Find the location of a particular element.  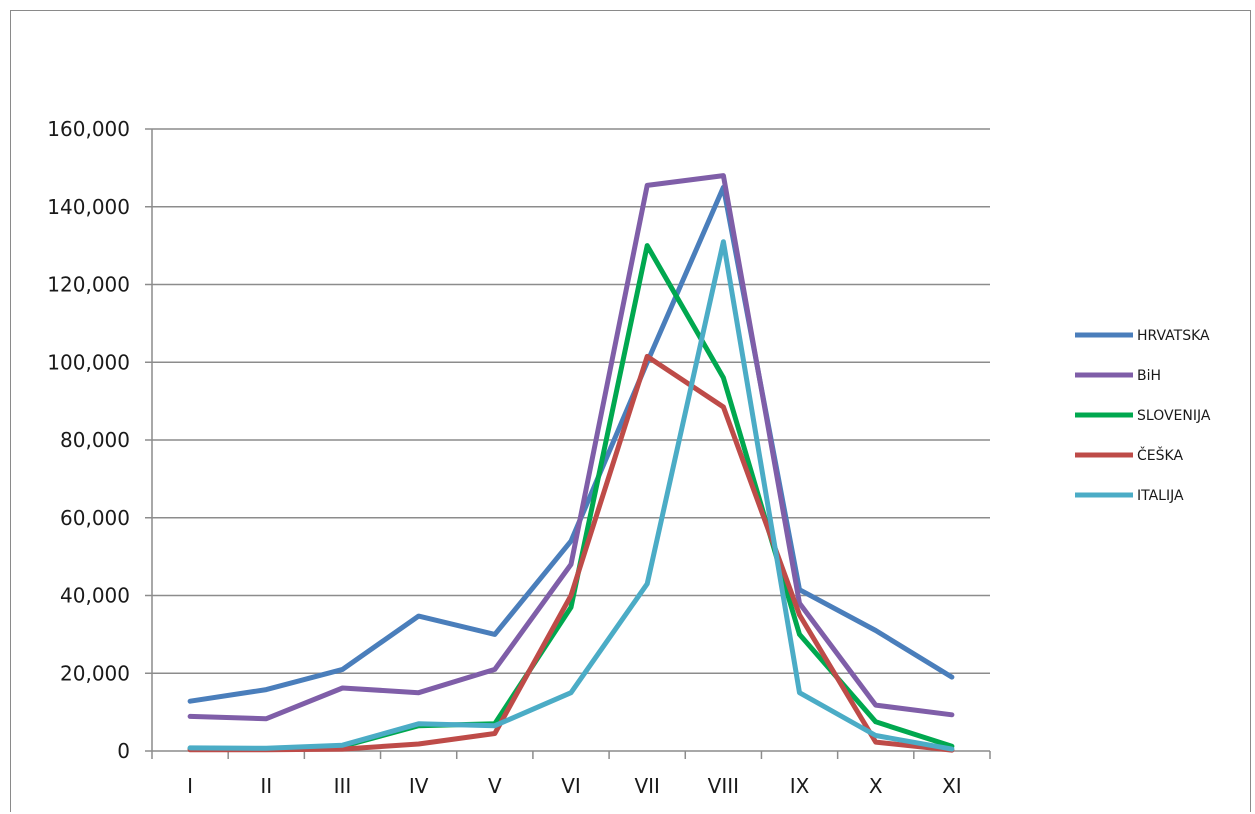

legend-item: SLOVENIJA is located at coordinates (1143, 416).